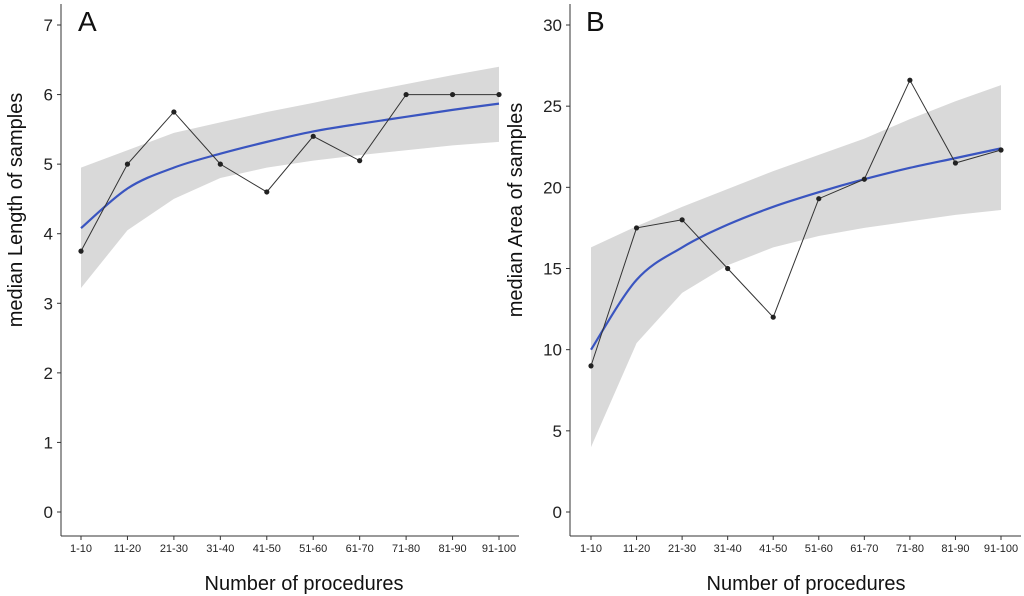  Describe the element at coordinates (48, 442) in the screenshot. I see `y-tick-label: 1` at that location.